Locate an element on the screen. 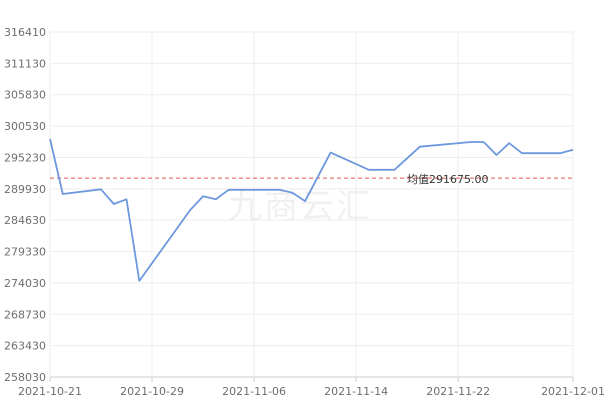 The width and height of the screenshot is (605, 400). x-tick-label: 2021-11-14 is located at coordinates (356, 391).